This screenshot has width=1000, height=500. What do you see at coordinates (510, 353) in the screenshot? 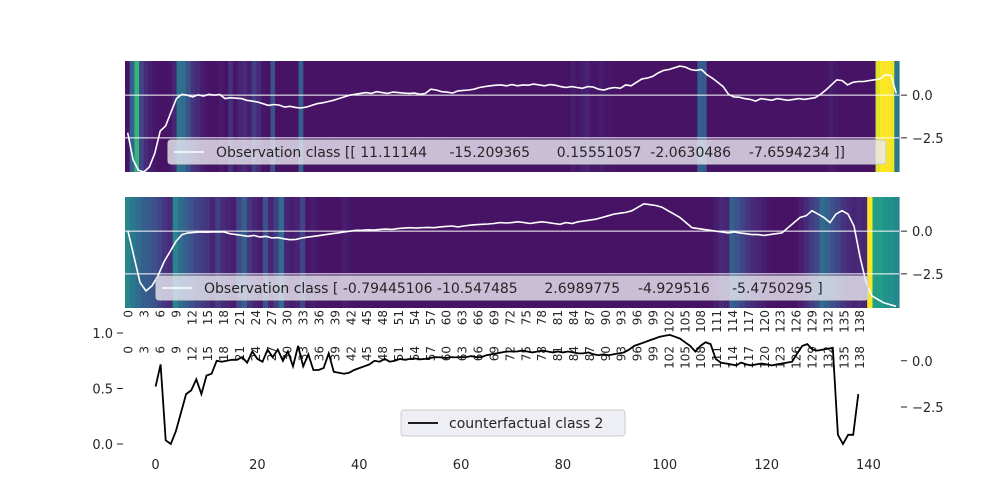
I see `x-tick-label-lower: 72` at bounding box center [510, 353].